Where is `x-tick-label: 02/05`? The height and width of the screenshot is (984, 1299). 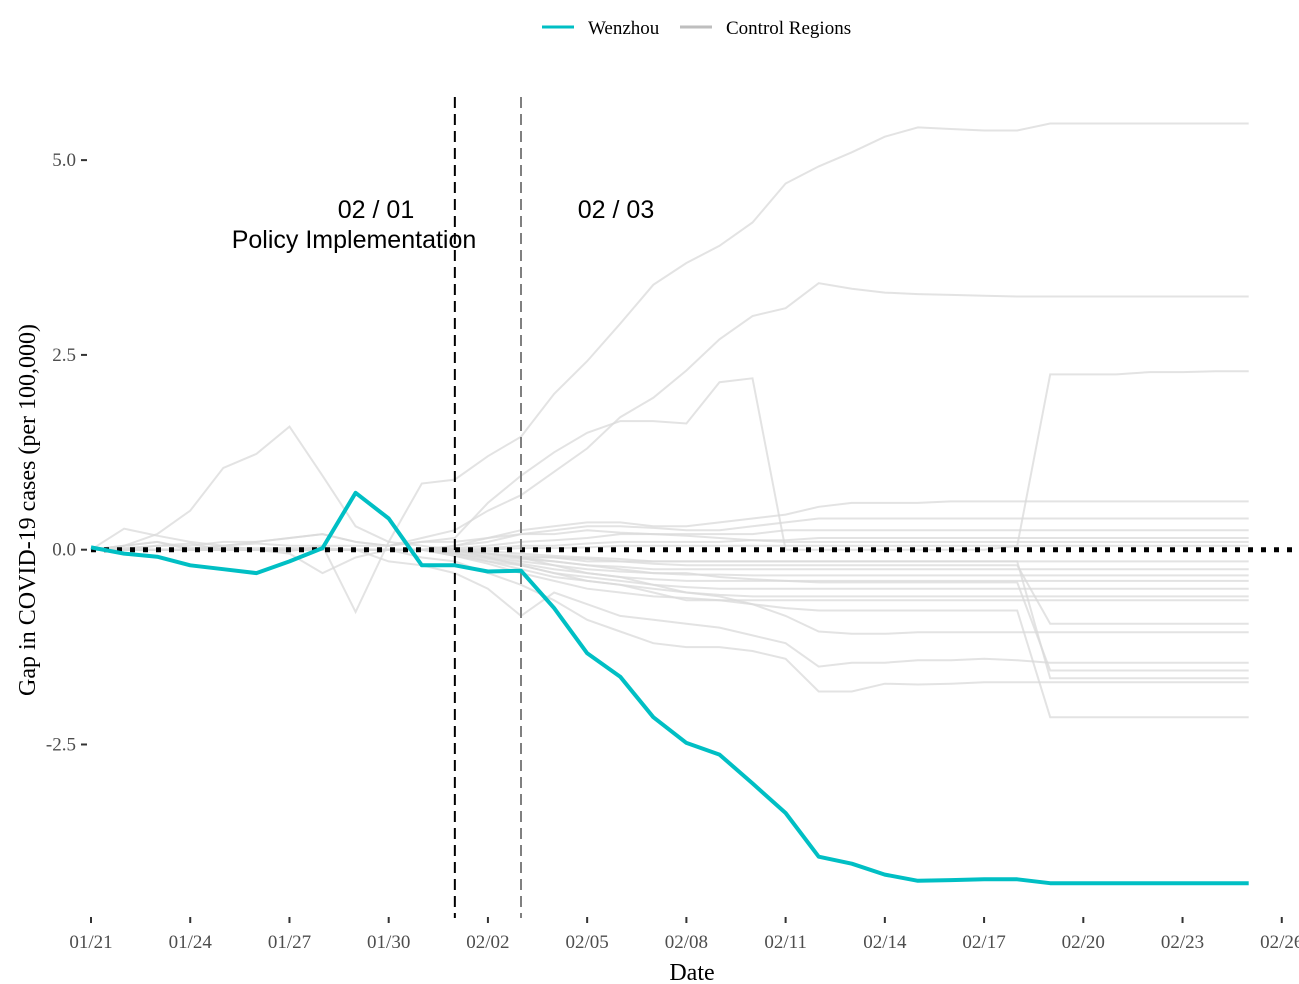
x-tick-label: 02/05 is located at coordinates (587, 942).